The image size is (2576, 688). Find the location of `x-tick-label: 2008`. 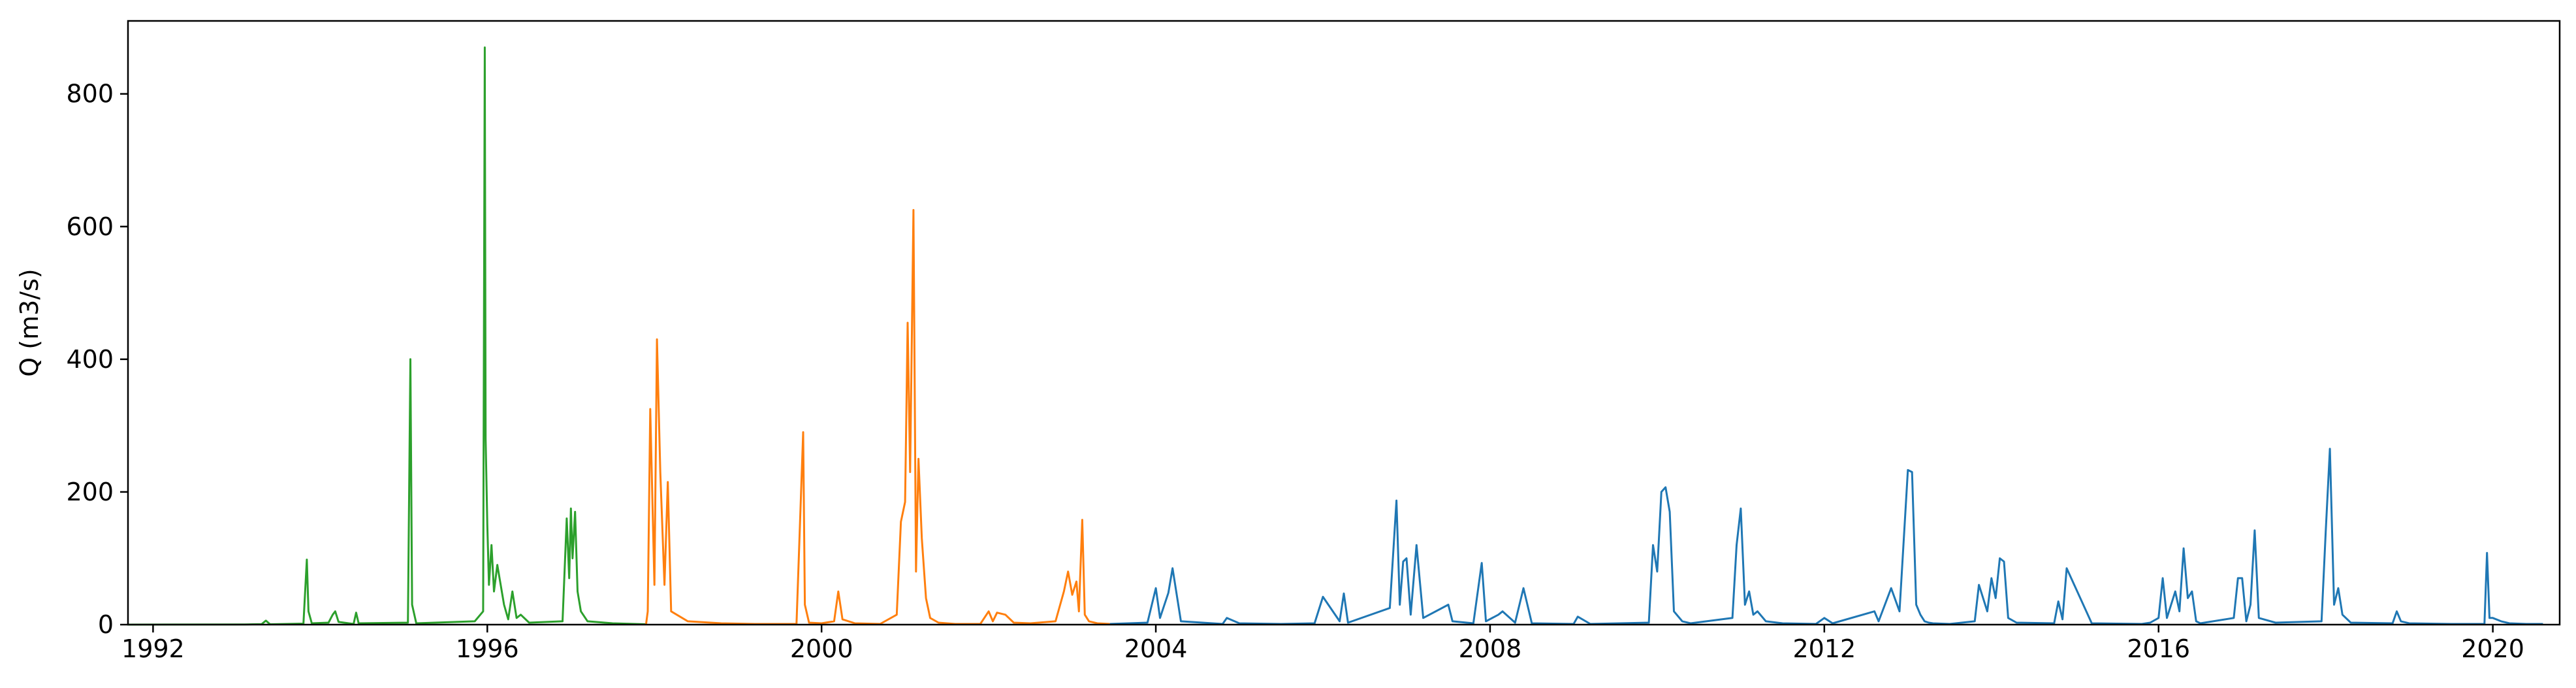

x-tick-label: 2008 is located at coordinates (1490, 648).